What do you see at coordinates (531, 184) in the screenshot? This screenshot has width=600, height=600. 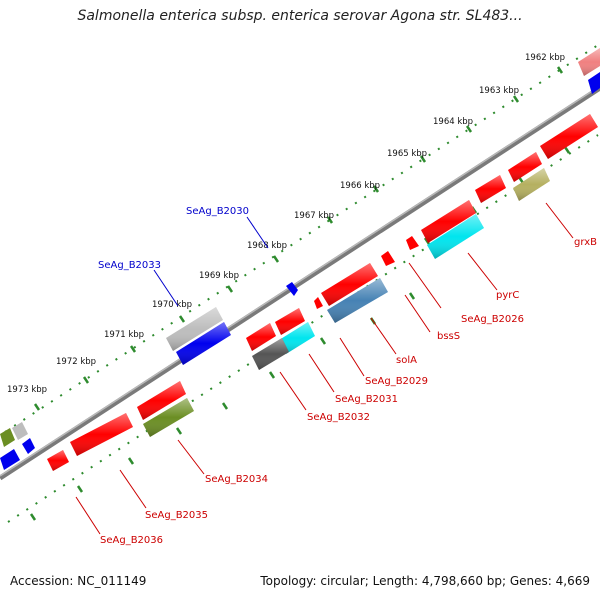 I see `gene-feature-khaki` at bounding box center [531, 184].